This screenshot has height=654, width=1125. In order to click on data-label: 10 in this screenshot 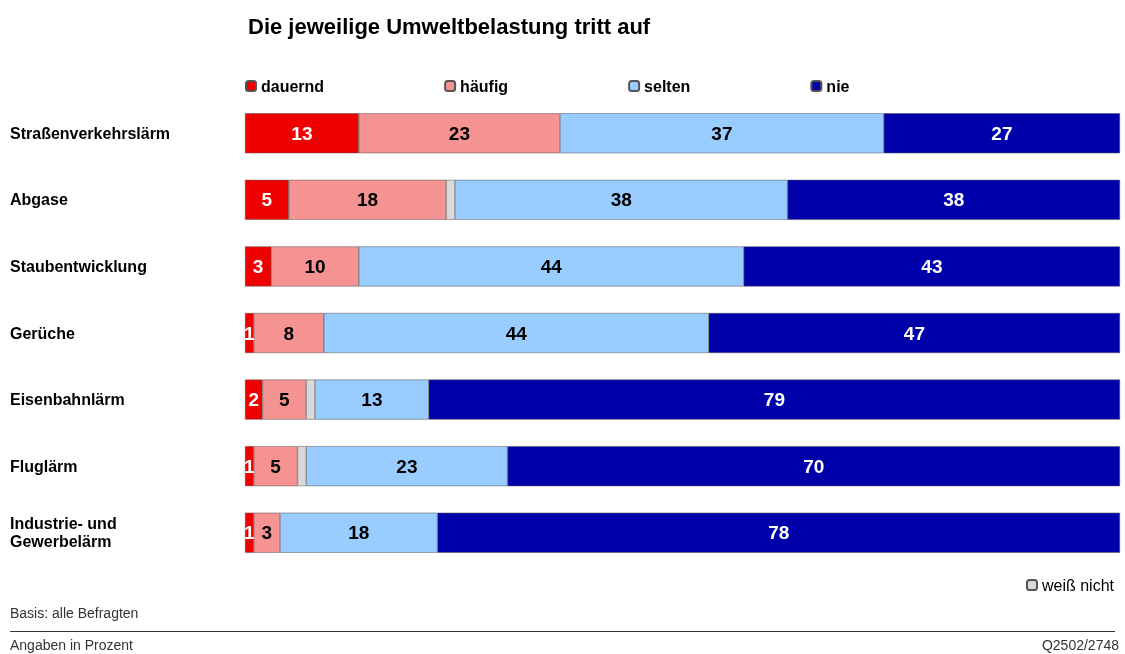, I will do `click(315, 266)`.